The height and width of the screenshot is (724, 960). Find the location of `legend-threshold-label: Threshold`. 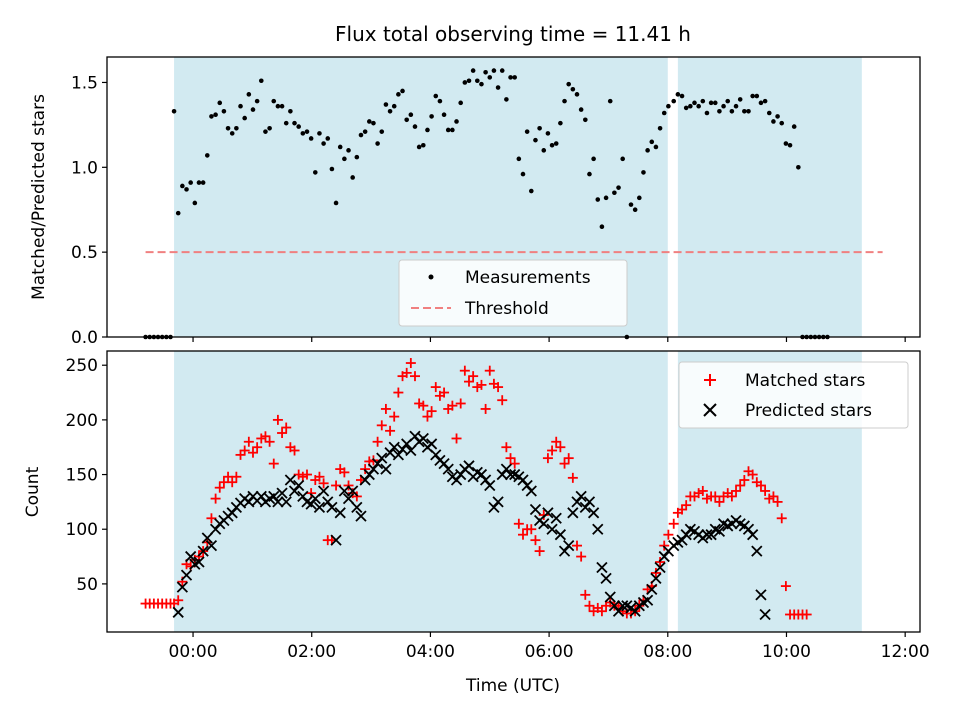

legend-threshold-label: Threshold is located at coordinates (506, 309).